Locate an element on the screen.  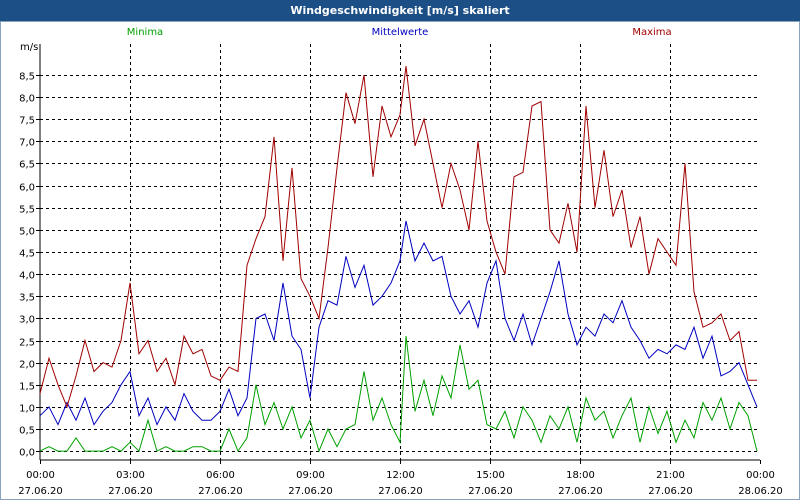
y-tick-label: 0,0 is located at coordinates (27, 453).